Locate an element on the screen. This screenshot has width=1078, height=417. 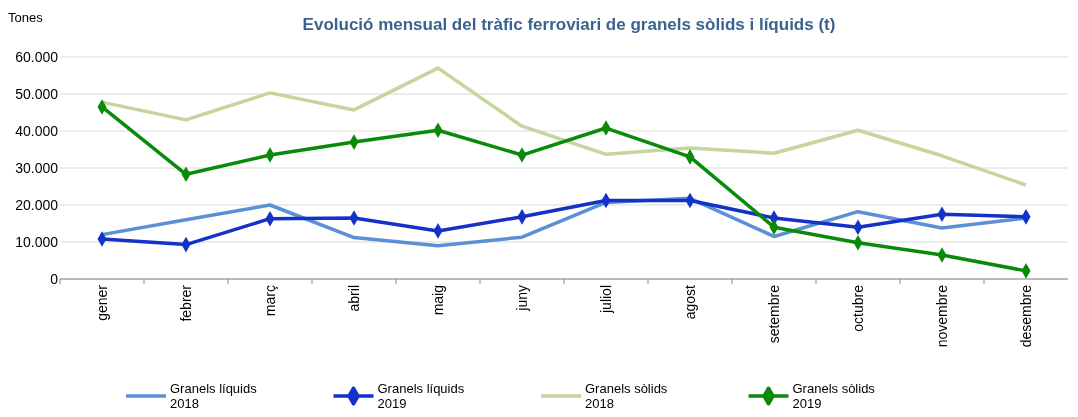
x-tick-label: novembre is located at coordinates (942, 316).